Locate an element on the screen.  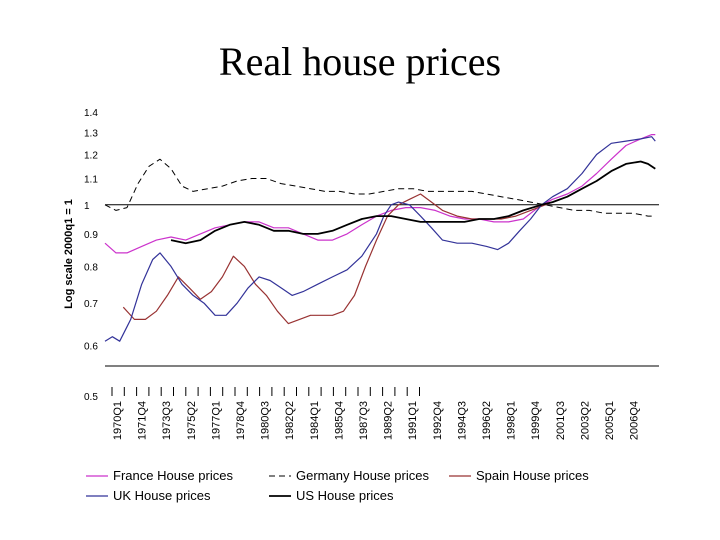
y-tick-label: 1.4 is located at coordinates (91, 113).